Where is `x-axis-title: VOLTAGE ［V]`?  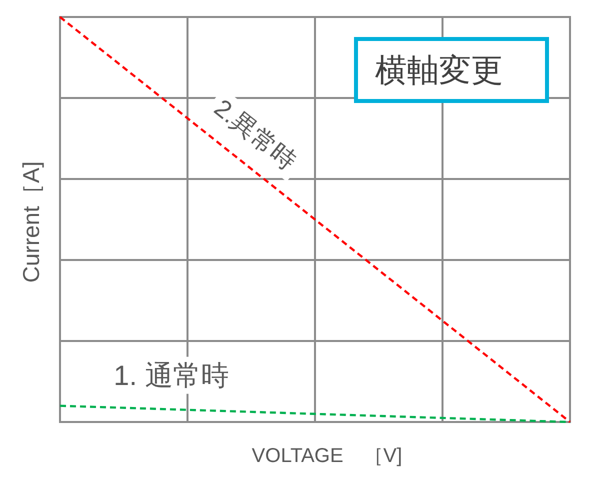 x-axis-title: VOLTAGE ［V] is located at coordinates (327, 456).